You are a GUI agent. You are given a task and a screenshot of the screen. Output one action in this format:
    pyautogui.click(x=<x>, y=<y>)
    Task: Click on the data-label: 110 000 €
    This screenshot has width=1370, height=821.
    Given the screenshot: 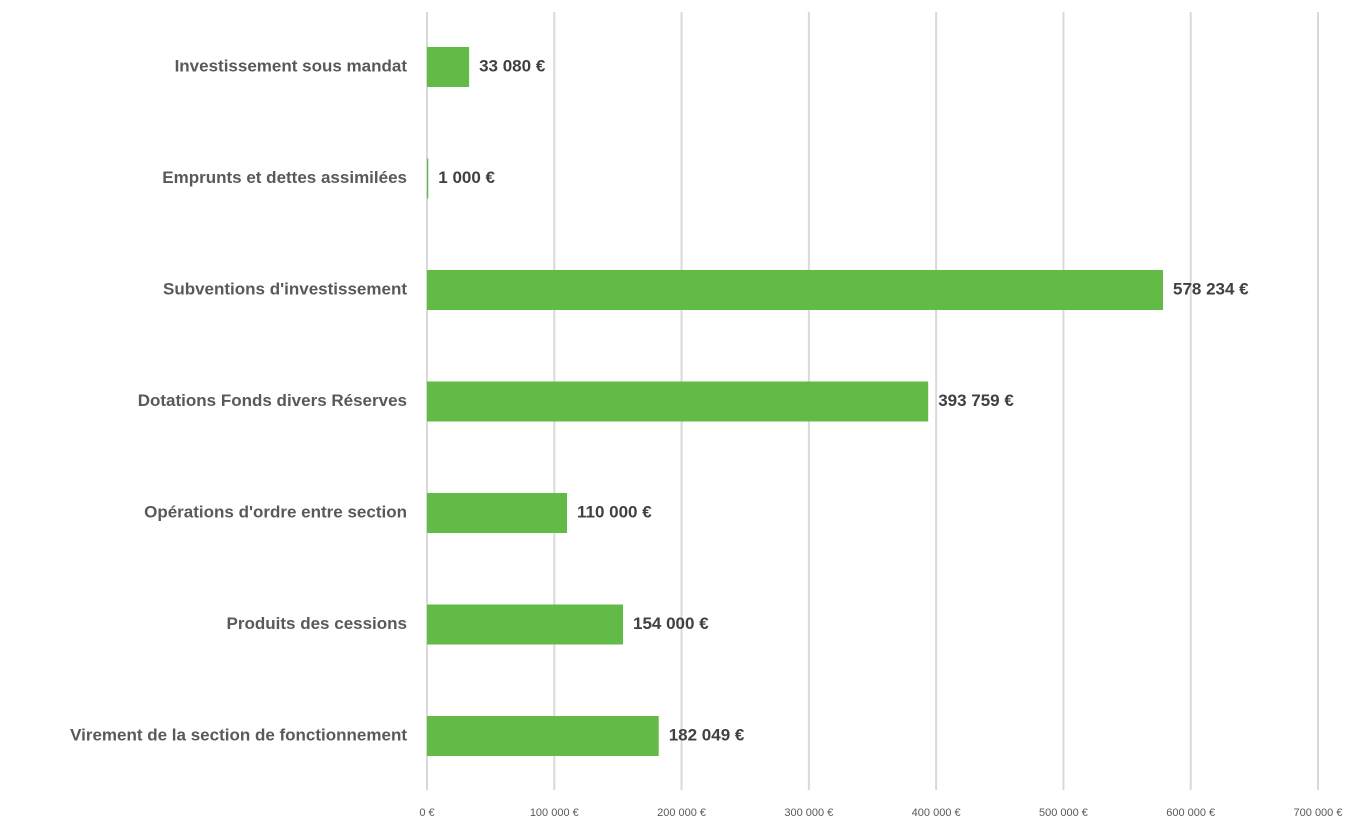 What is the action you would take?
    pyautogui.click(x=614, y=511)
    